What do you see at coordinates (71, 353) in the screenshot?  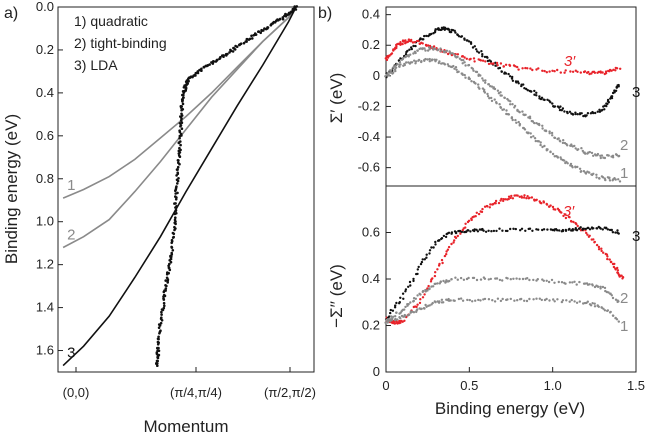 I see `panel-a-curve-label-3: 3` at bounding box center [71, 353].